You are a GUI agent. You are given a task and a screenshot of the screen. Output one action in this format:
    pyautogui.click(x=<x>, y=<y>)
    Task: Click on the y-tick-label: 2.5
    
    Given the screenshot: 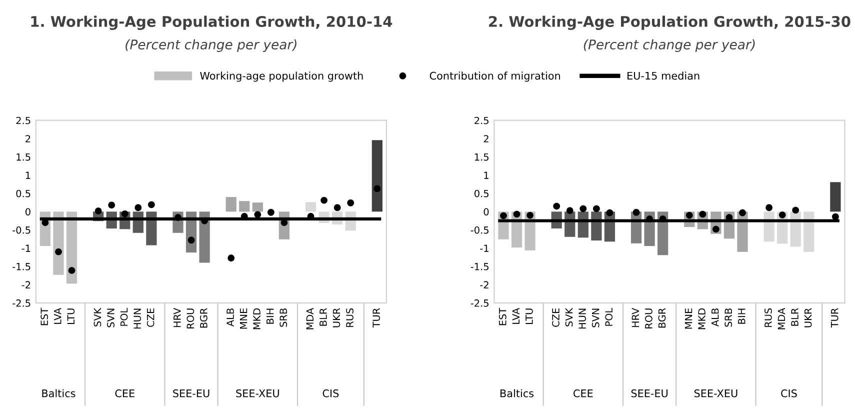 What is the action you would take?
    pyautogui.click(x=481, y=120)
    